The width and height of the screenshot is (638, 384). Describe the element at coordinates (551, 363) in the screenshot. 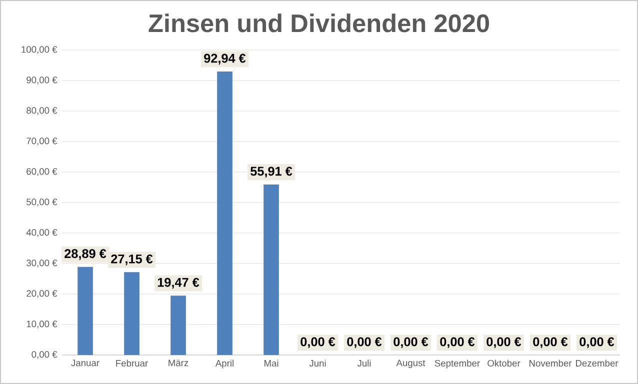

I see `x-tick-label: November` at that location.